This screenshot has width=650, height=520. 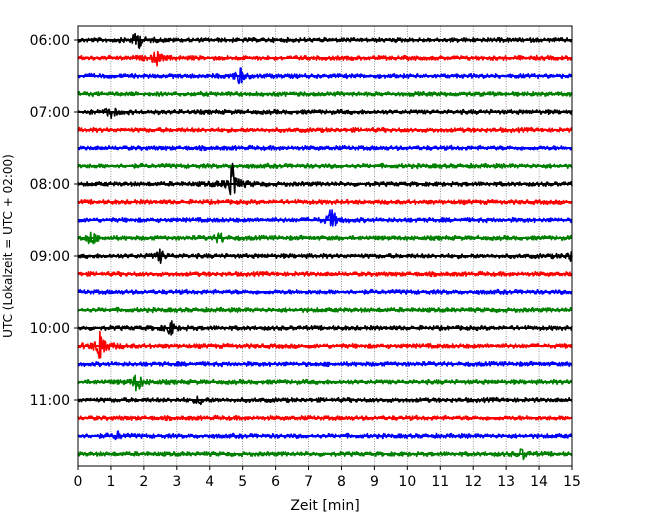 I want to click on x-axis-label: Zeit [min], so click(x=324, y=506).